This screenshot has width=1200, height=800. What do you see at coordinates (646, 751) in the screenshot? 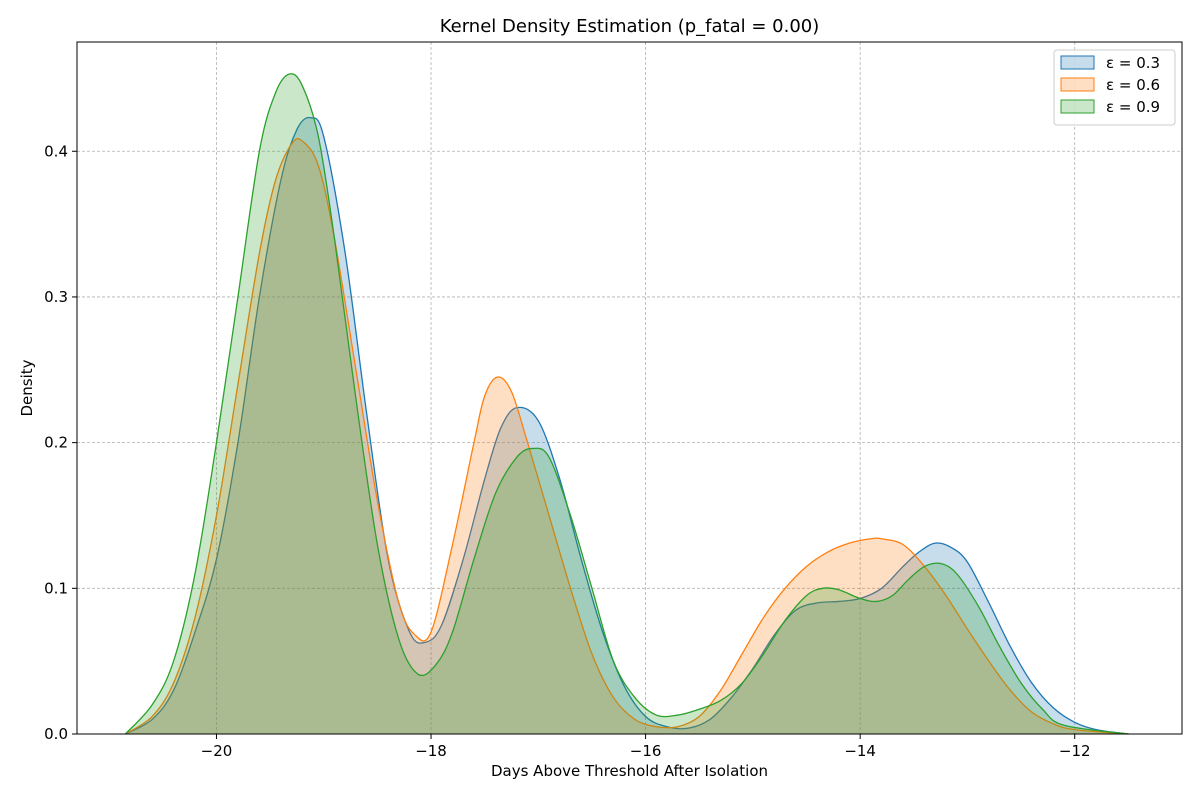
I see `x-tick-label: −16` at bounding box center [646, 751].